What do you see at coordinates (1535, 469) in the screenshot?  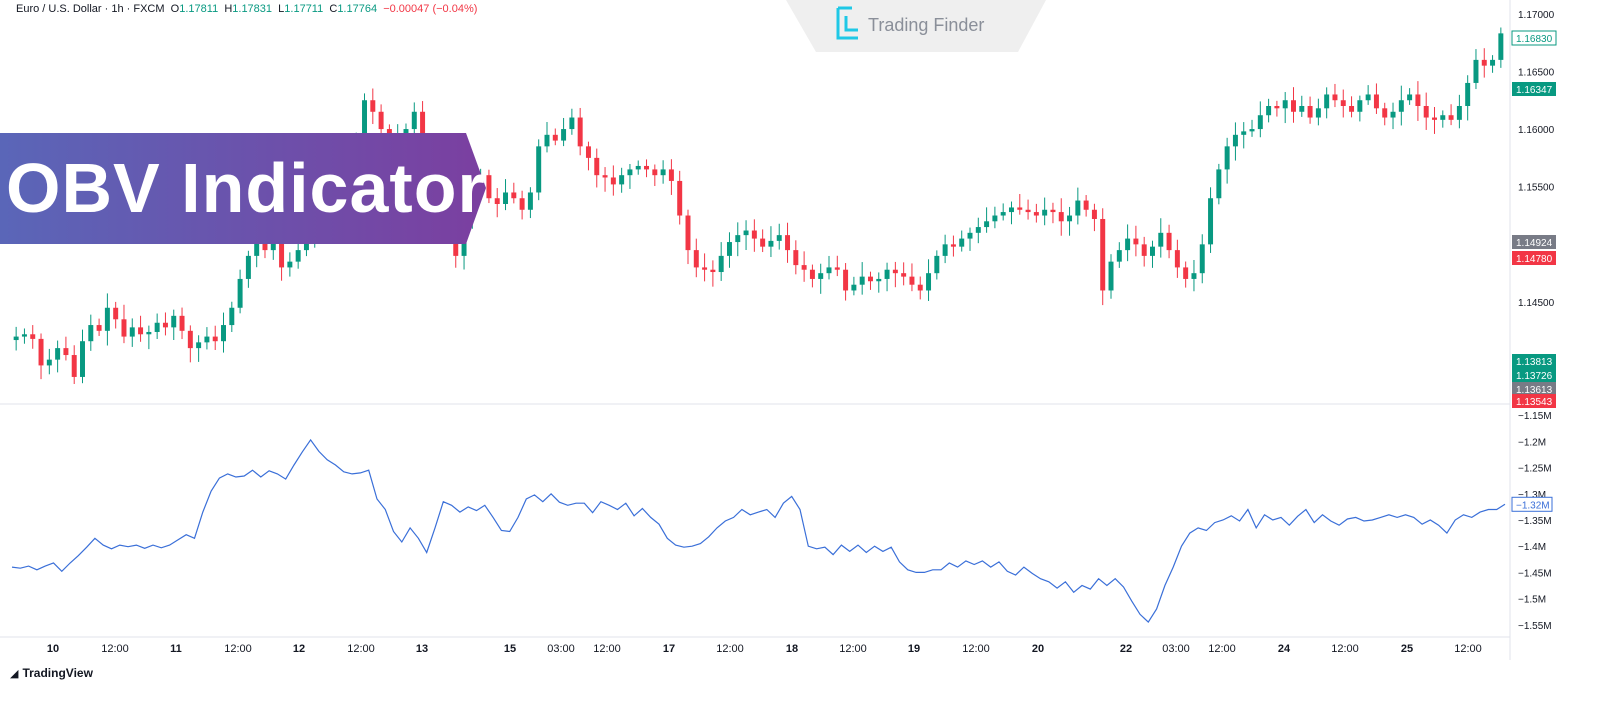 I see `obv-tick-label: −1.25M` at bounding box center [1535, 469].